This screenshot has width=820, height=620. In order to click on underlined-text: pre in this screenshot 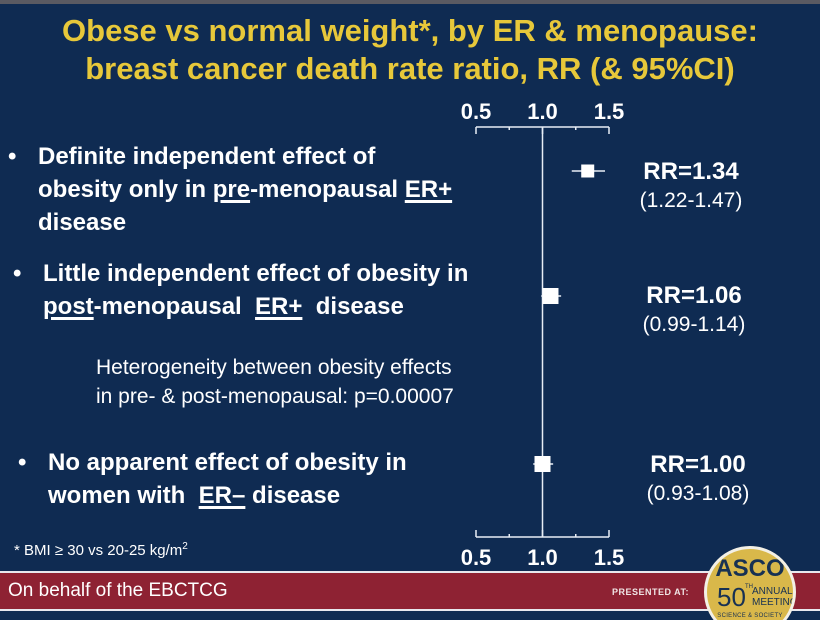, I will do `click(231, 189)`.